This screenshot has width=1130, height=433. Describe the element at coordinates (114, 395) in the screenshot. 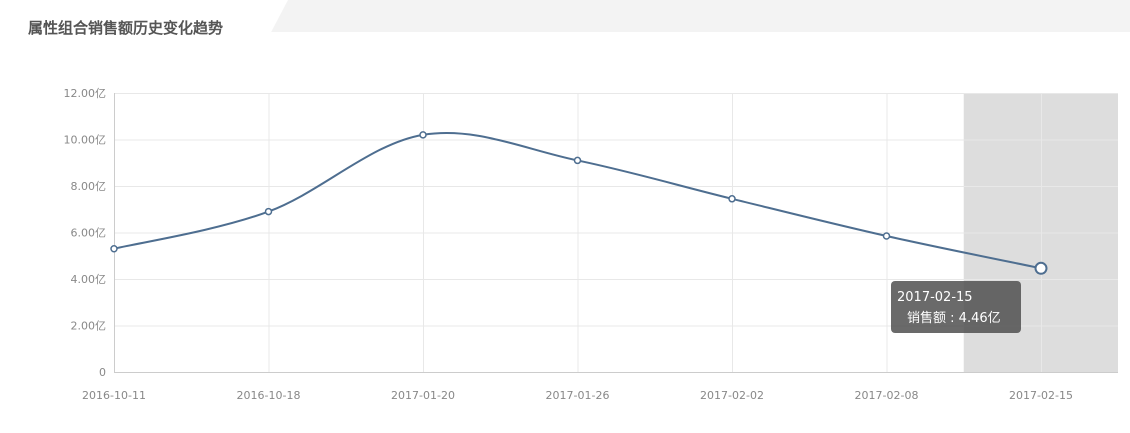

I see `x-tick-label: 2016-10-11` at that location.